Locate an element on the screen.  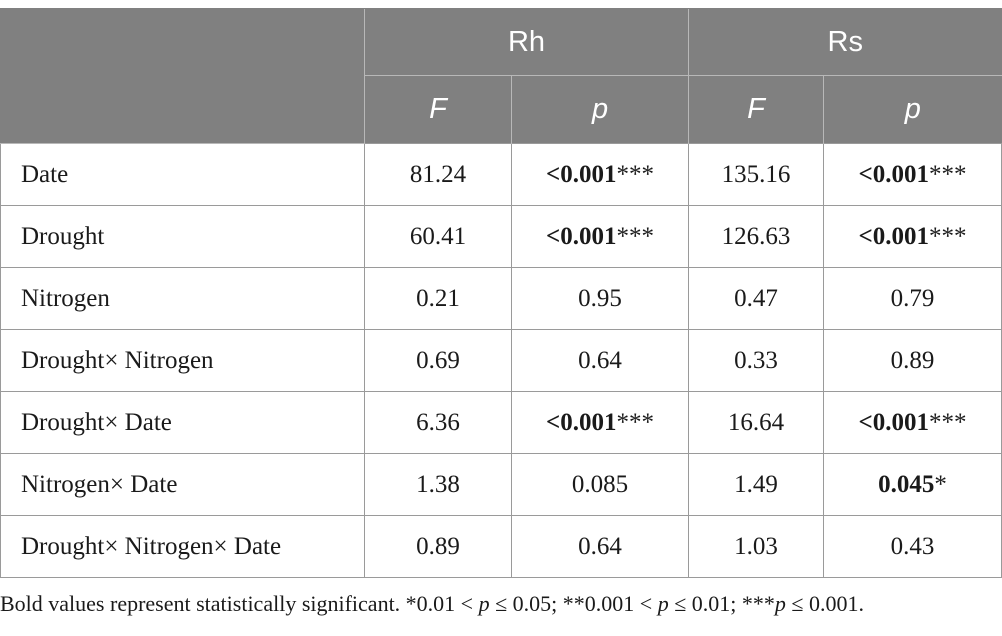
row-label: Nitrogen× Date is located at coordinates (182, 484).